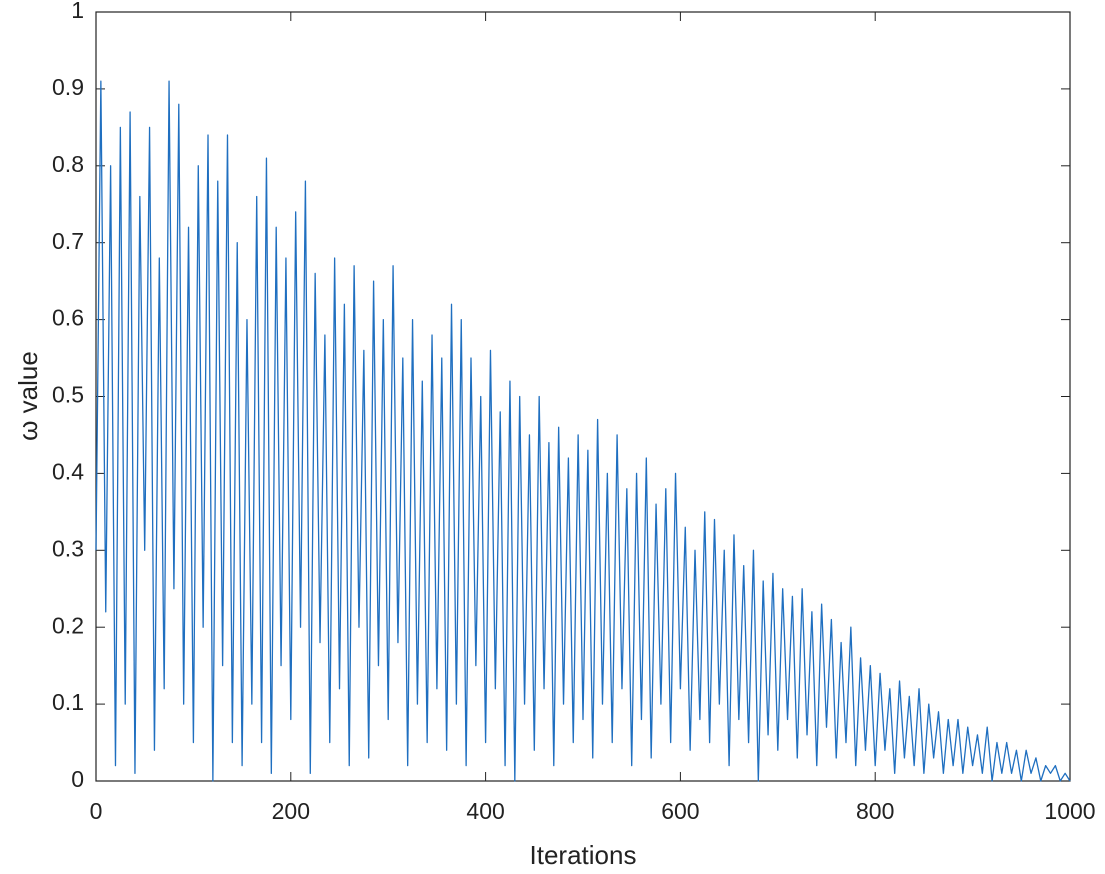 The height and width of the screenshot is (874, 1105). I want to click on x-tick-label: 200, so click(291, 811).